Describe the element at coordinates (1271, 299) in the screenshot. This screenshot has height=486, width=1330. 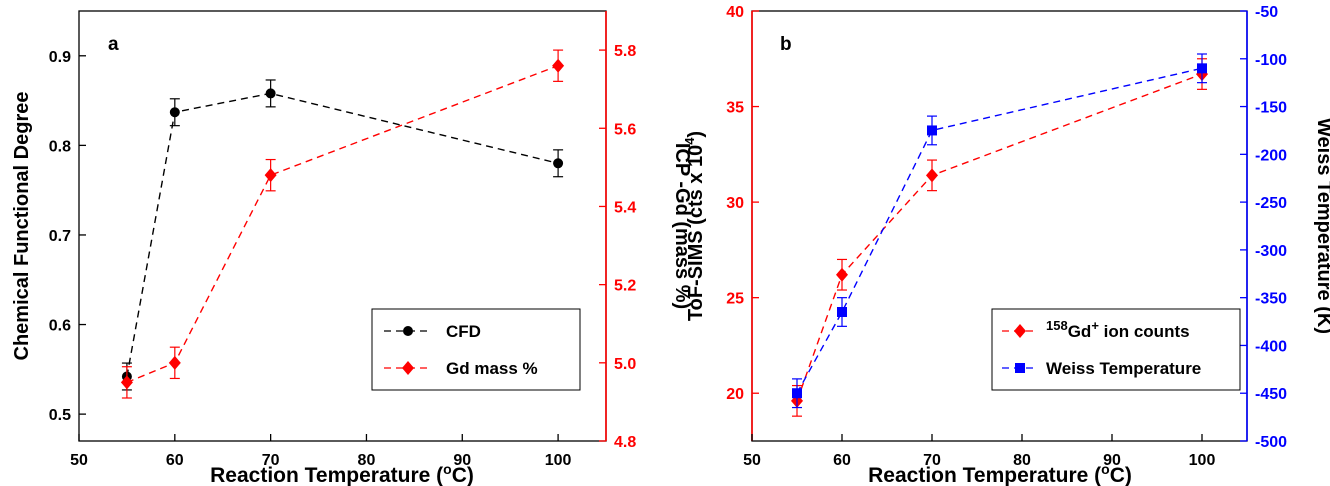
I see `y-tick-label-right: -350` at that location.